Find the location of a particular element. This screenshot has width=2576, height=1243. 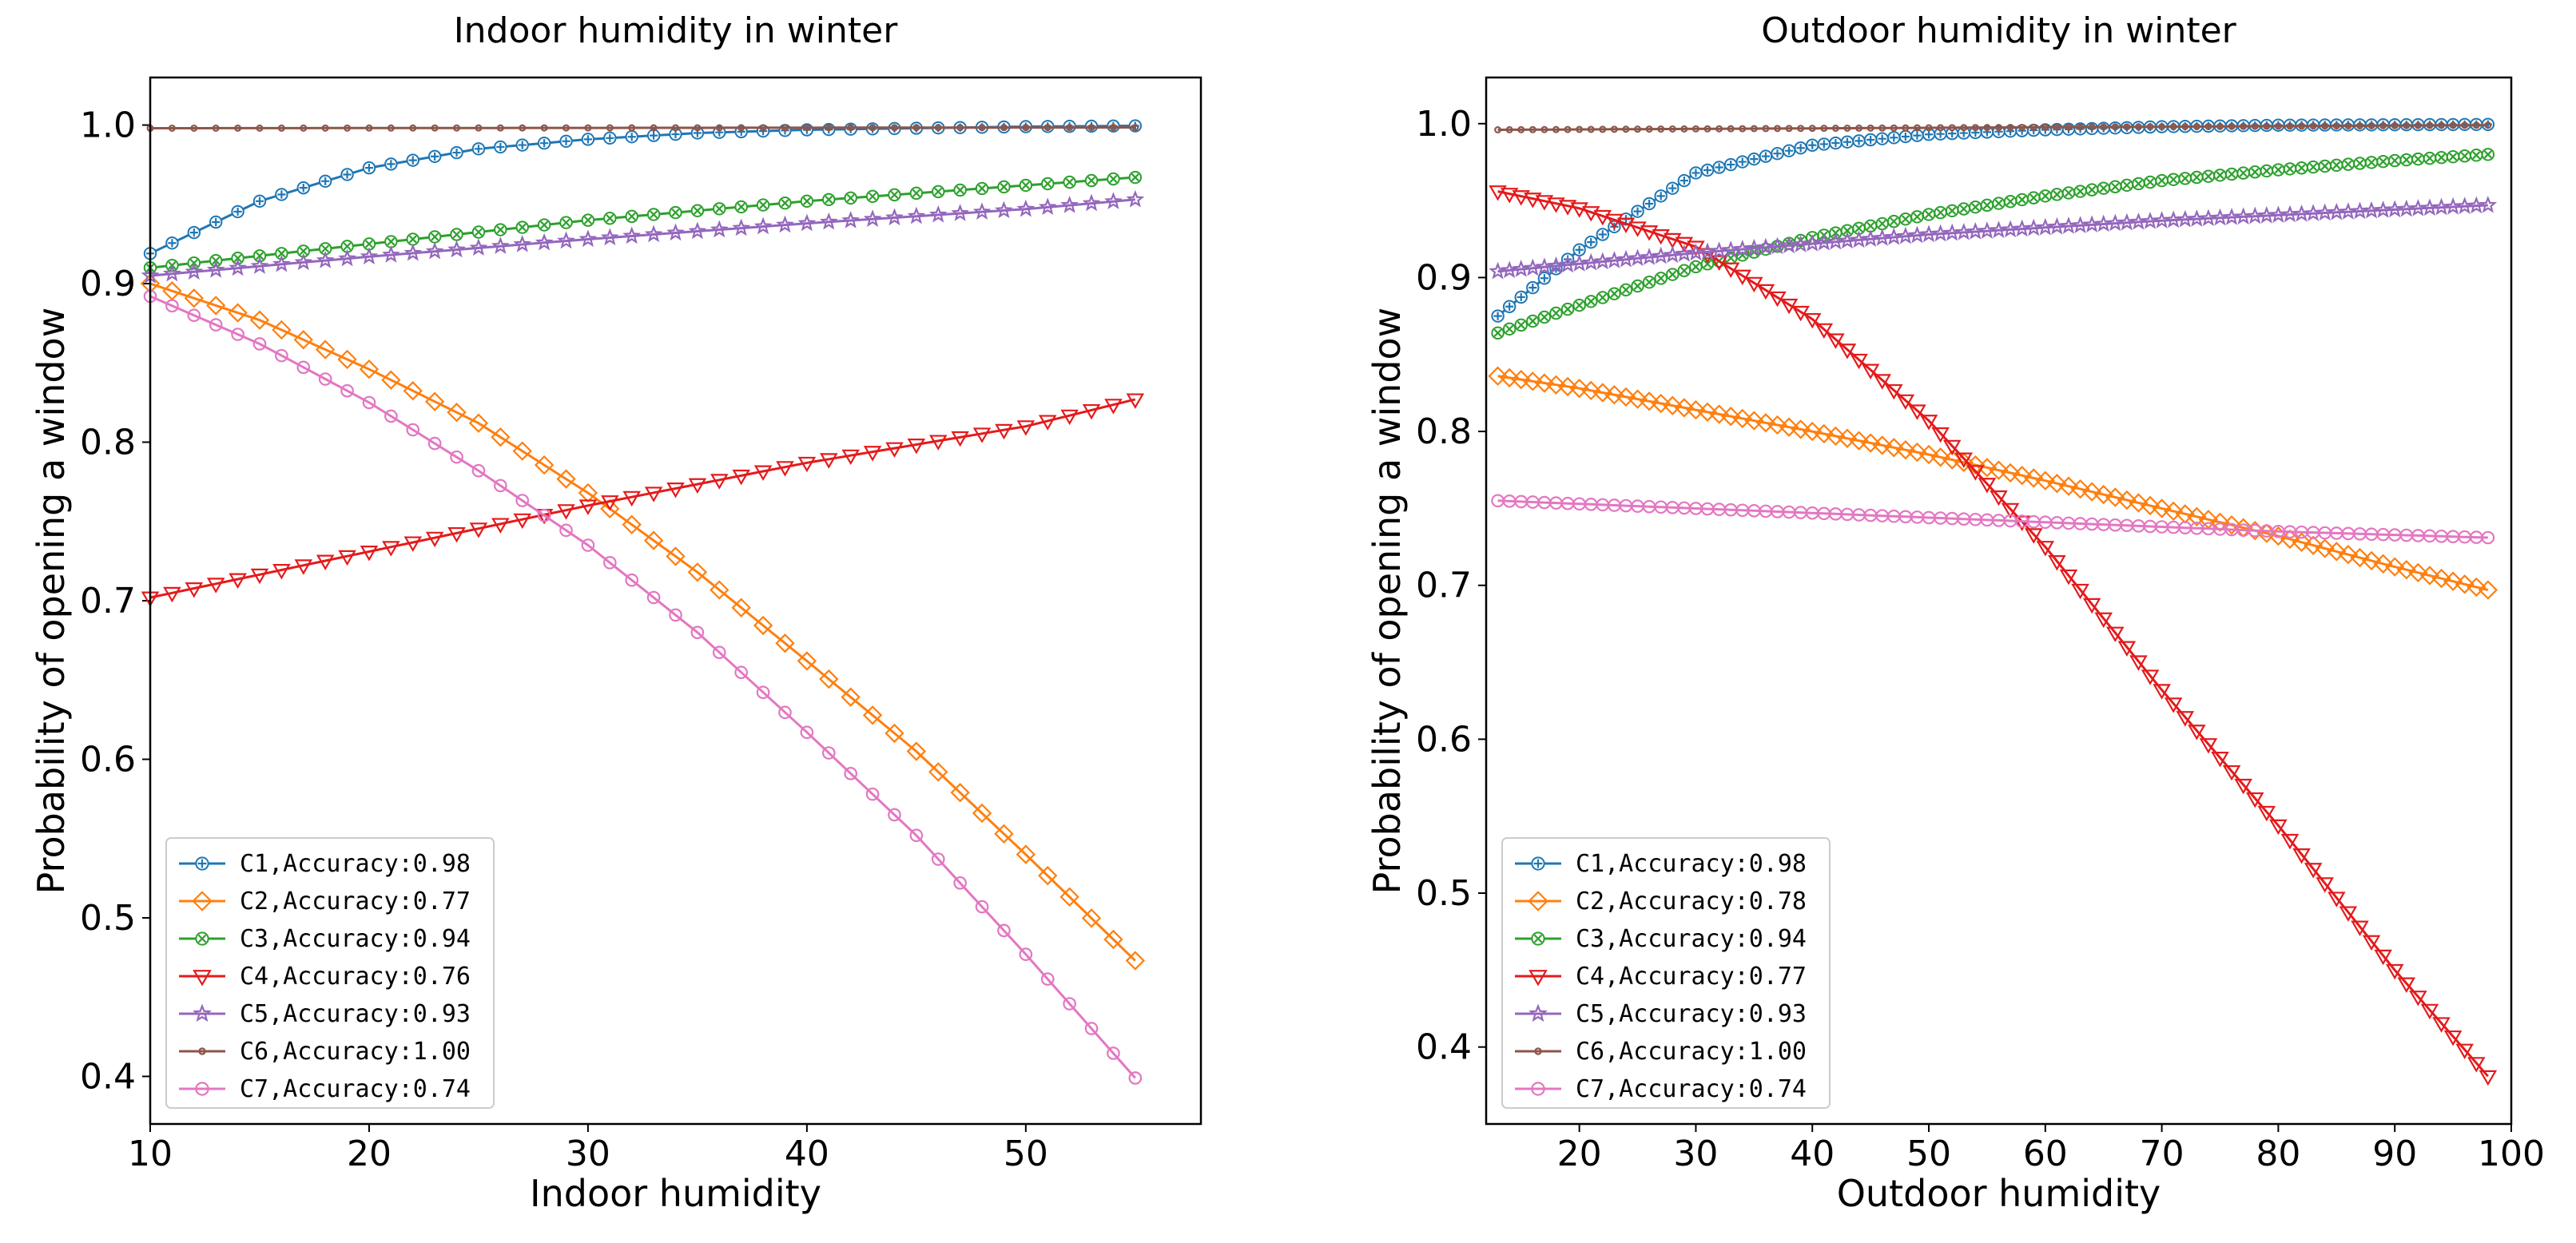

x-axis-label: Outdoor humidity is located at coordinates (1999, 1193).